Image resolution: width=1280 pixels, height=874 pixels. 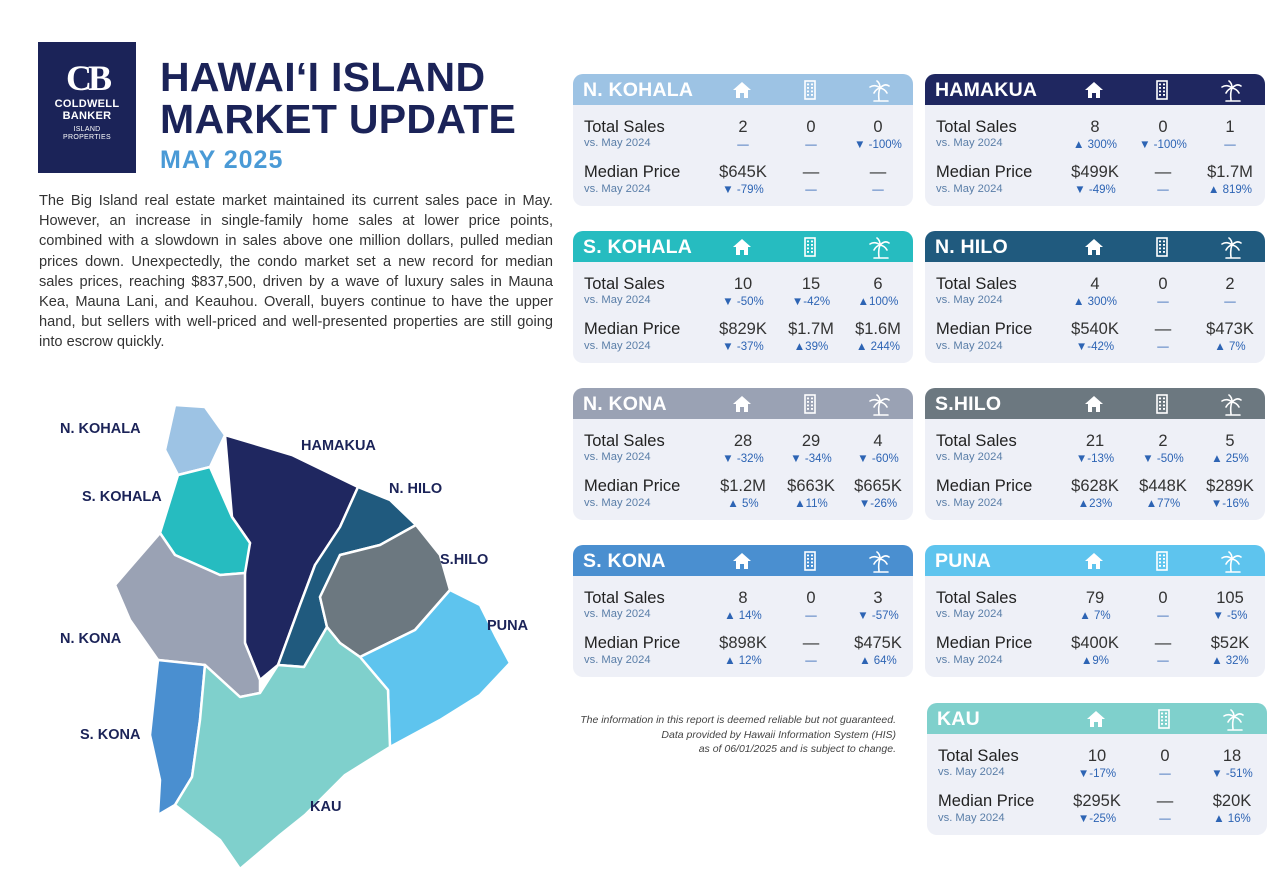 I want to click on median-price-change-land: ▲ 819%, so click(x=1230, y=190).